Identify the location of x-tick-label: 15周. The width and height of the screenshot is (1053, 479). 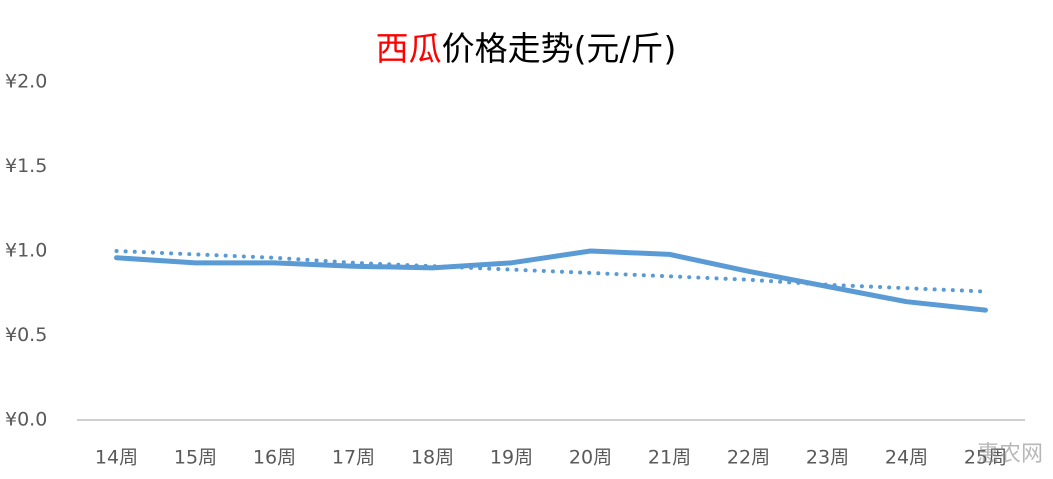
(195, 458).